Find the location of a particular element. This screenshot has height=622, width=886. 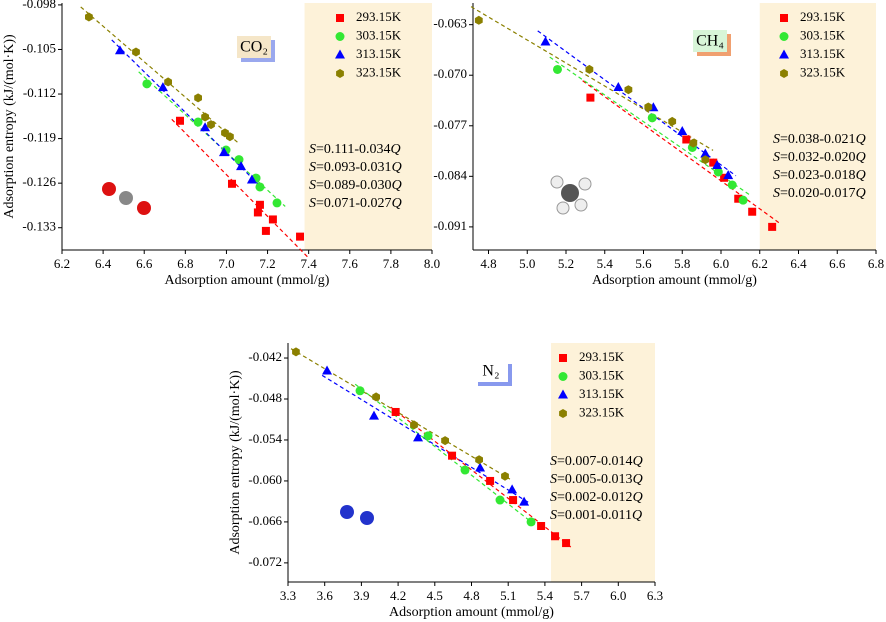

x-tick-label: 5.0 is located at coordinates (527, 263).